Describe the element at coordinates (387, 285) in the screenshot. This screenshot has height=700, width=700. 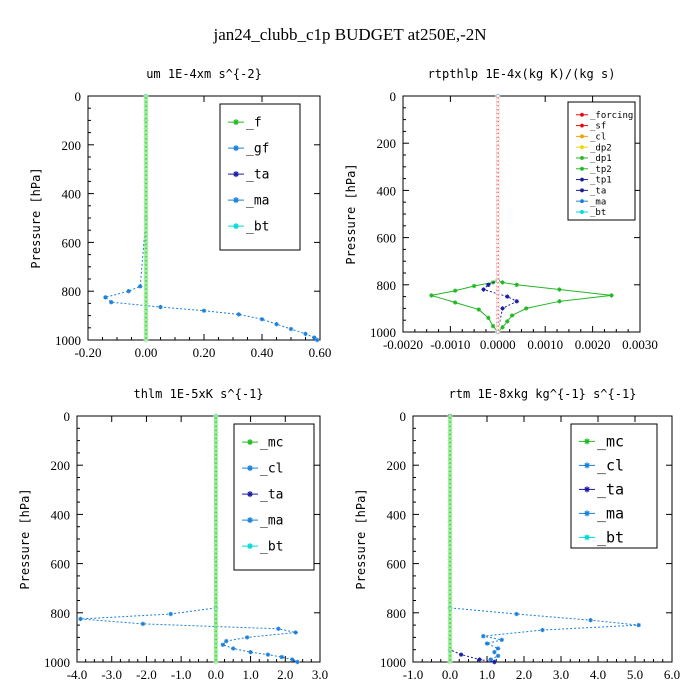
I see `y-tick-label: 800` at that location.